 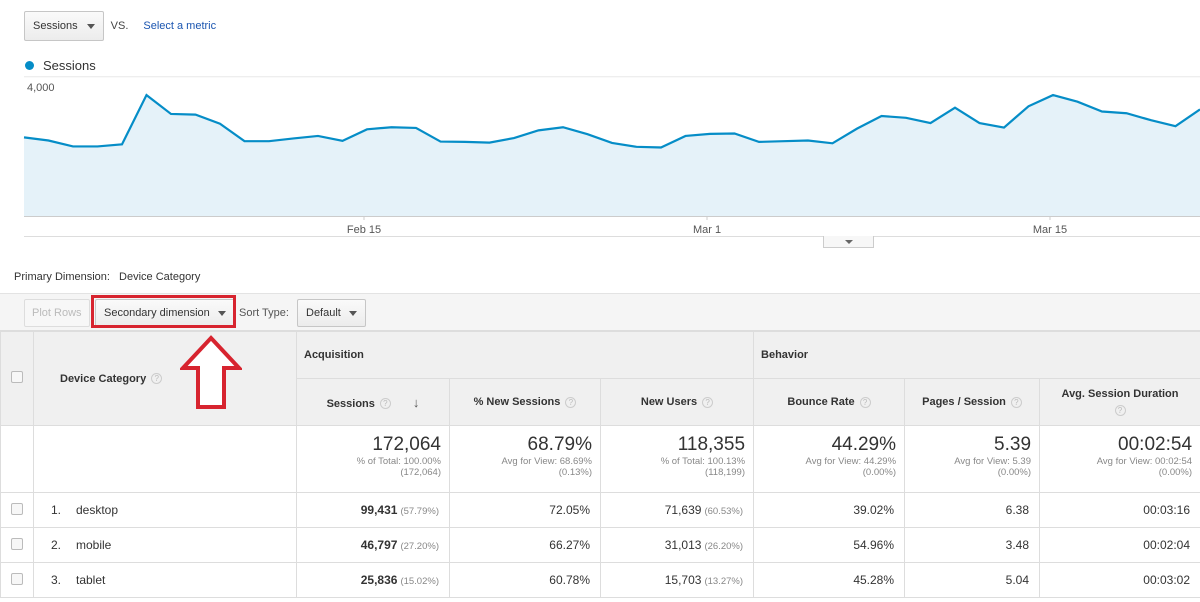 I want to click on chart-collapse-toggle, so click(x=848, y=242).